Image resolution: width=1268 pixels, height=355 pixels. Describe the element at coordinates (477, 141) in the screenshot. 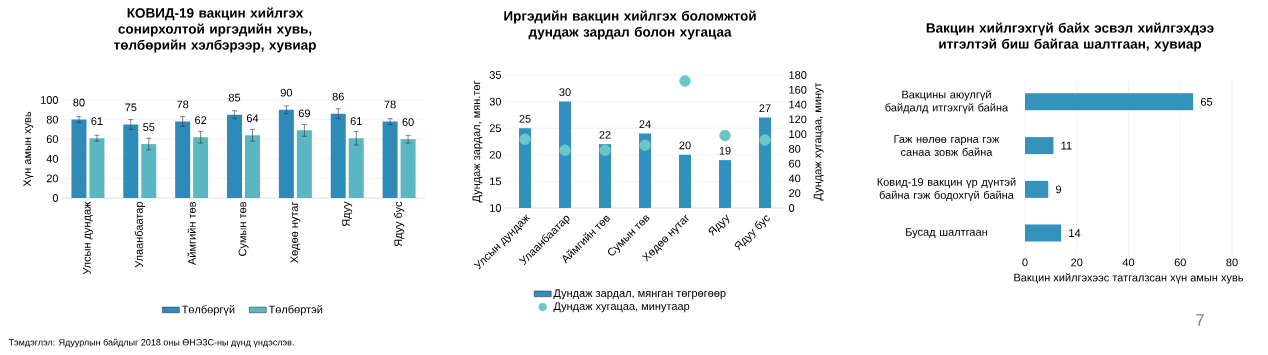

I see `y-axis-title: Дундаж зардал, мян.төг` at that location.